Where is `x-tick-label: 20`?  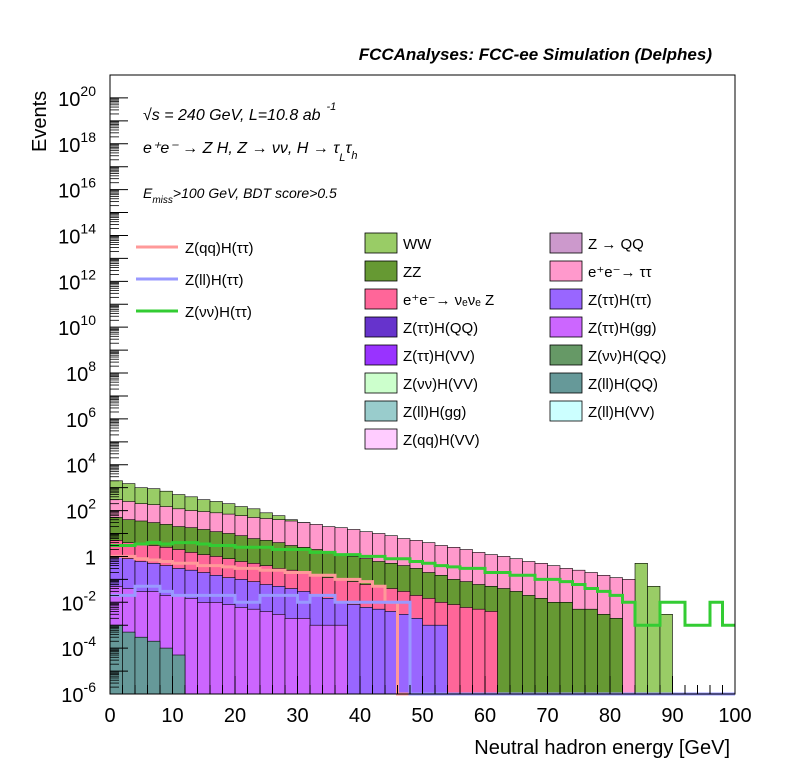
x-tick-label: 20 is located at coordinates (235, 716).